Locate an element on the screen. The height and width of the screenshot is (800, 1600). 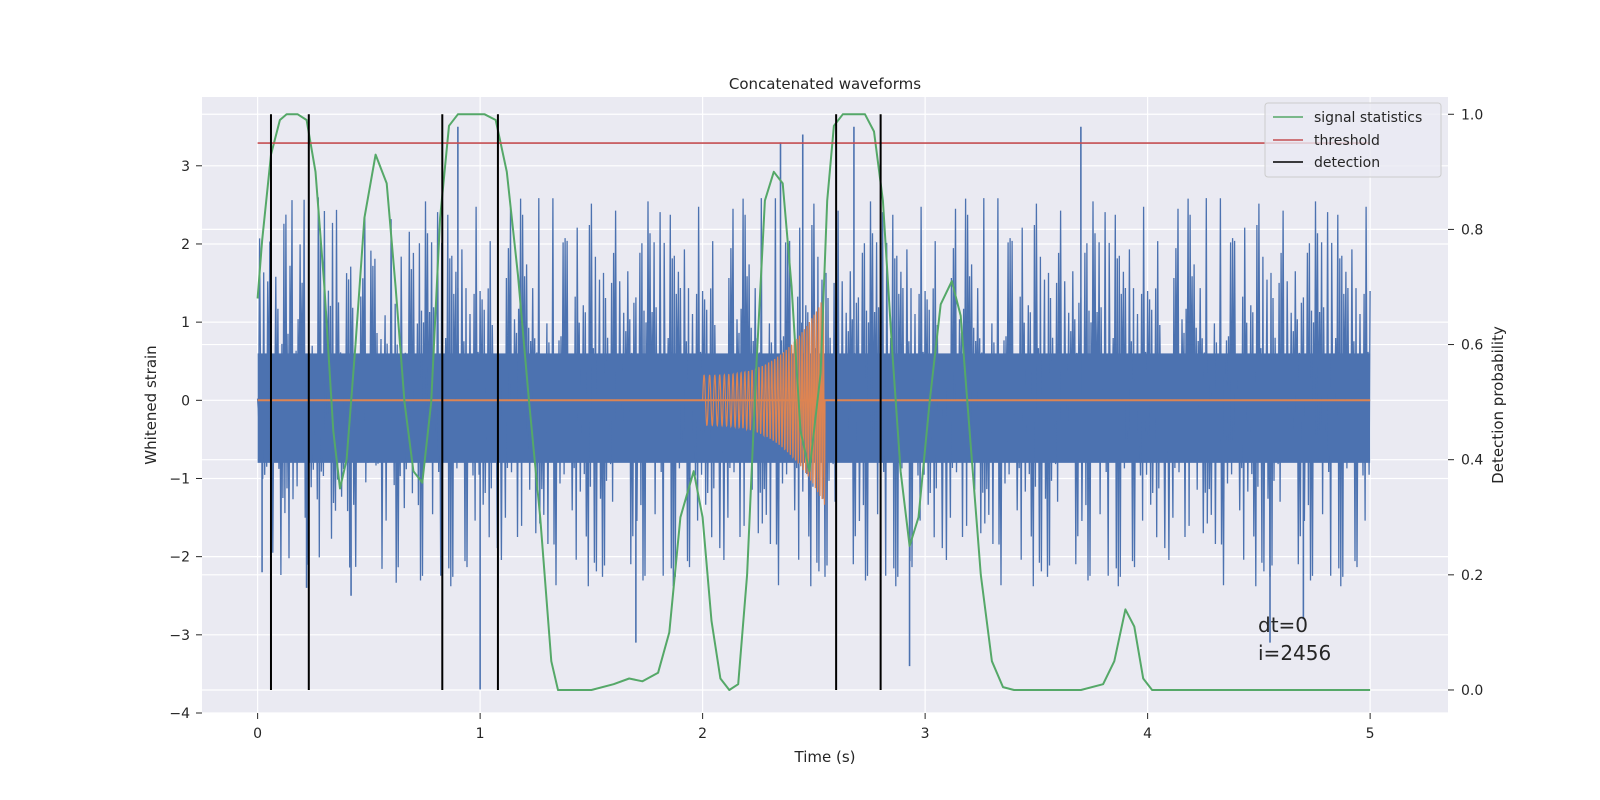
y-tick-label: −4 is located at coordinates (179, 714).